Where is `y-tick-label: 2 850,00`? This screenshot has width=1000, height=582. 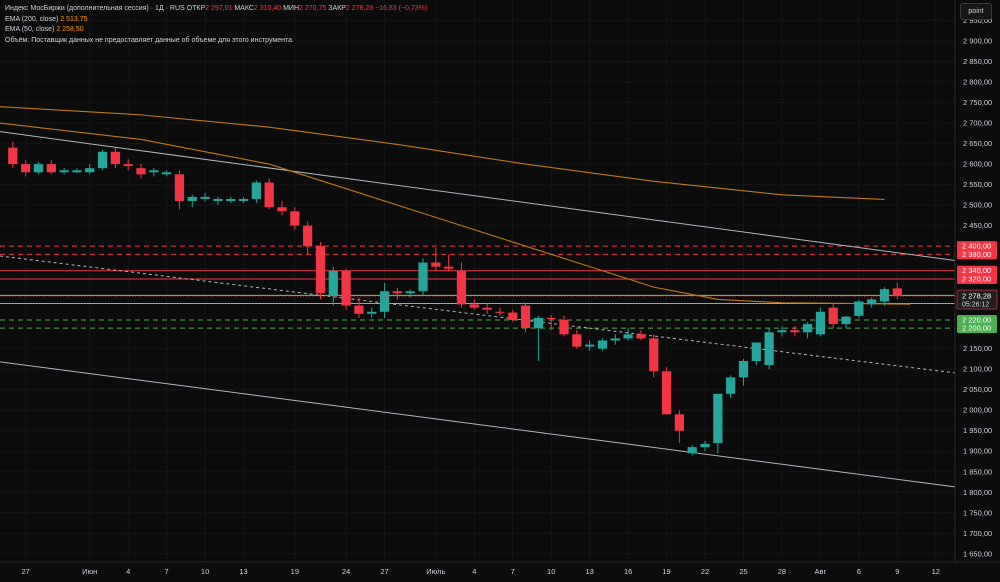 y-tick-label: 2 850,00 is located at coordinates (977, 61).